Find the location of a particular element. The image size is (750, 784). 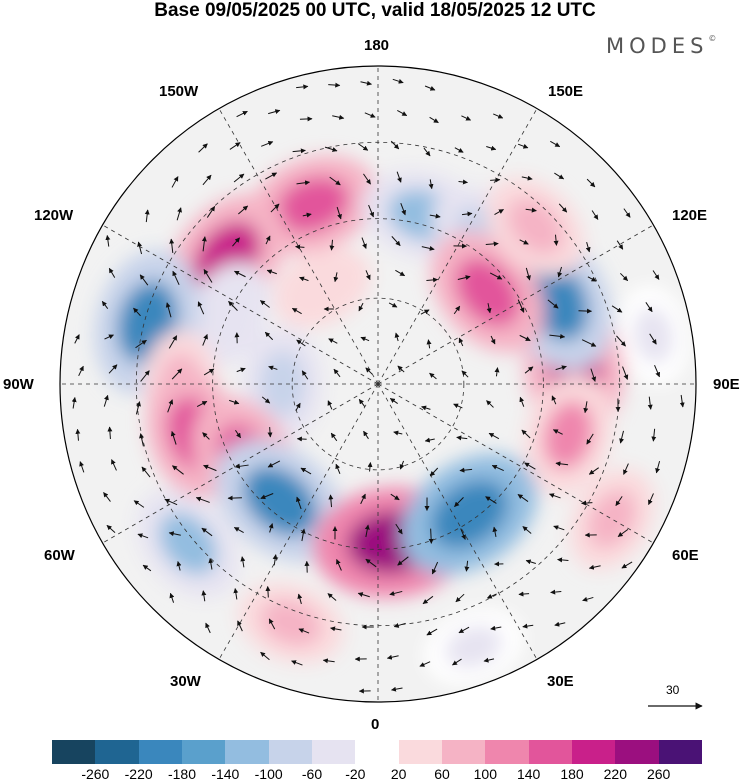

colorbar-tick-label: 180 is located at coordinates (571, 774).